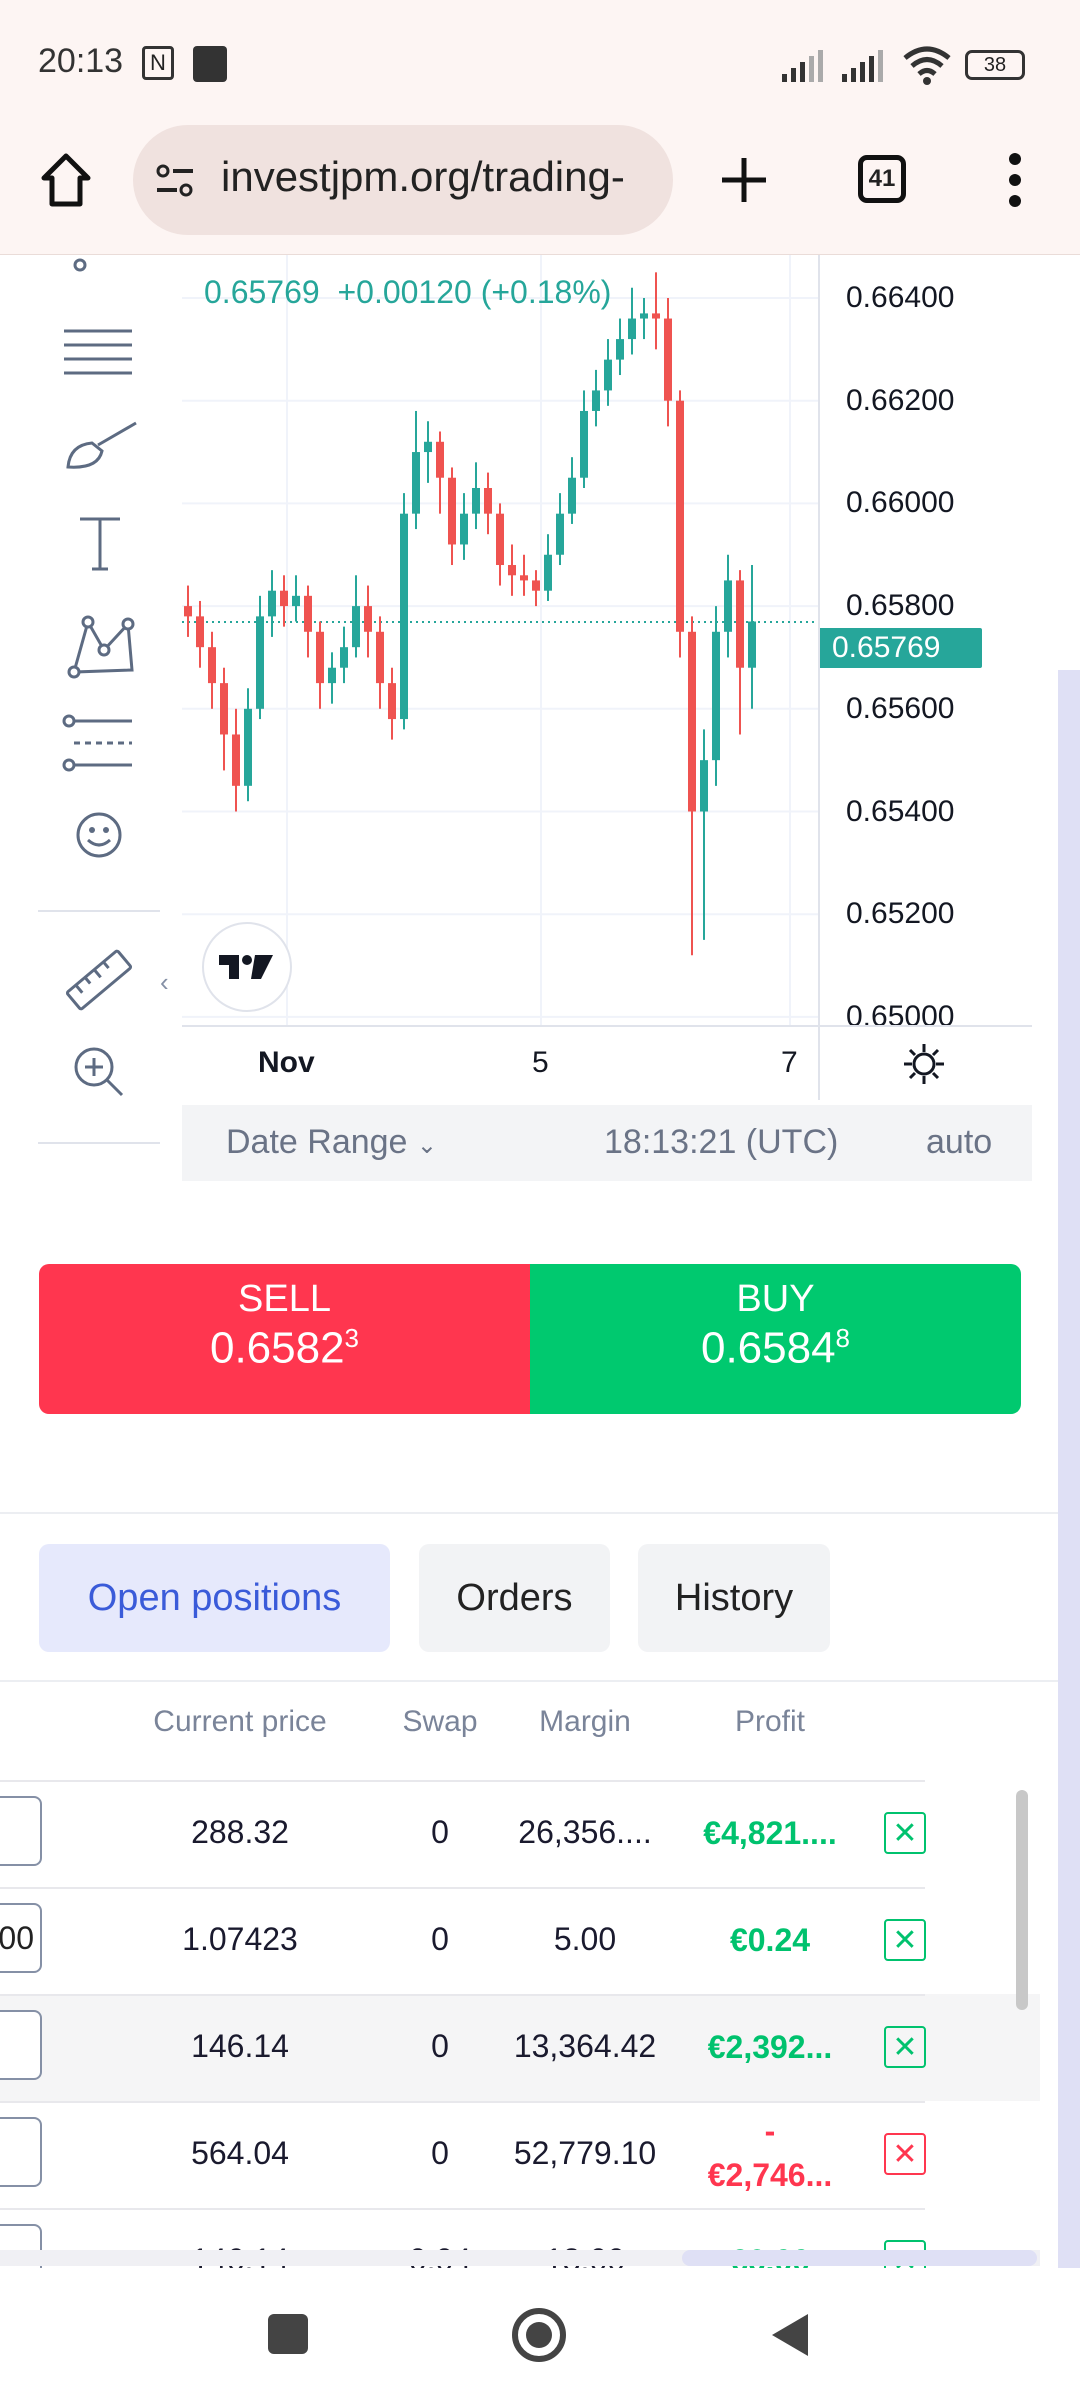 The image size is (1080, 2400). I want to click on recents-icon, so click(288, 2334).